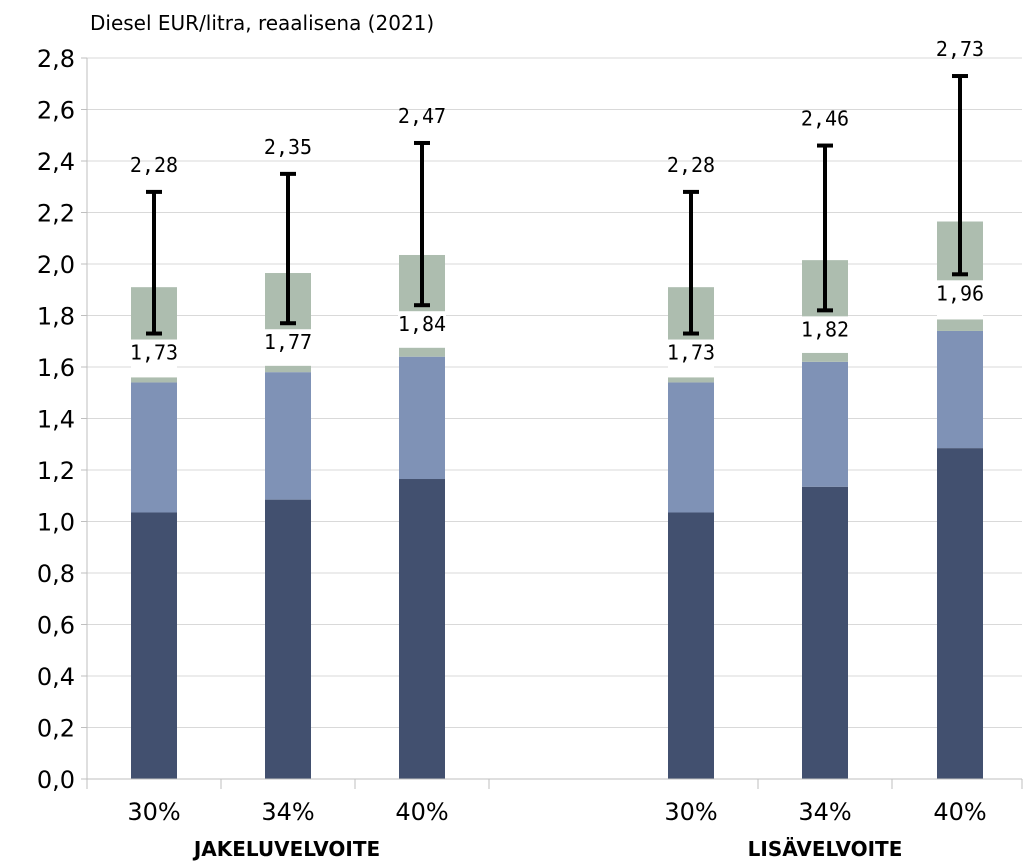 Image resolution: width=1028 pixels, height=861 pixels. What do you see at coordinates (56, 59) in the screenshot?
I see `y-tick-label: 2,8` at bounding box center [56, 59].